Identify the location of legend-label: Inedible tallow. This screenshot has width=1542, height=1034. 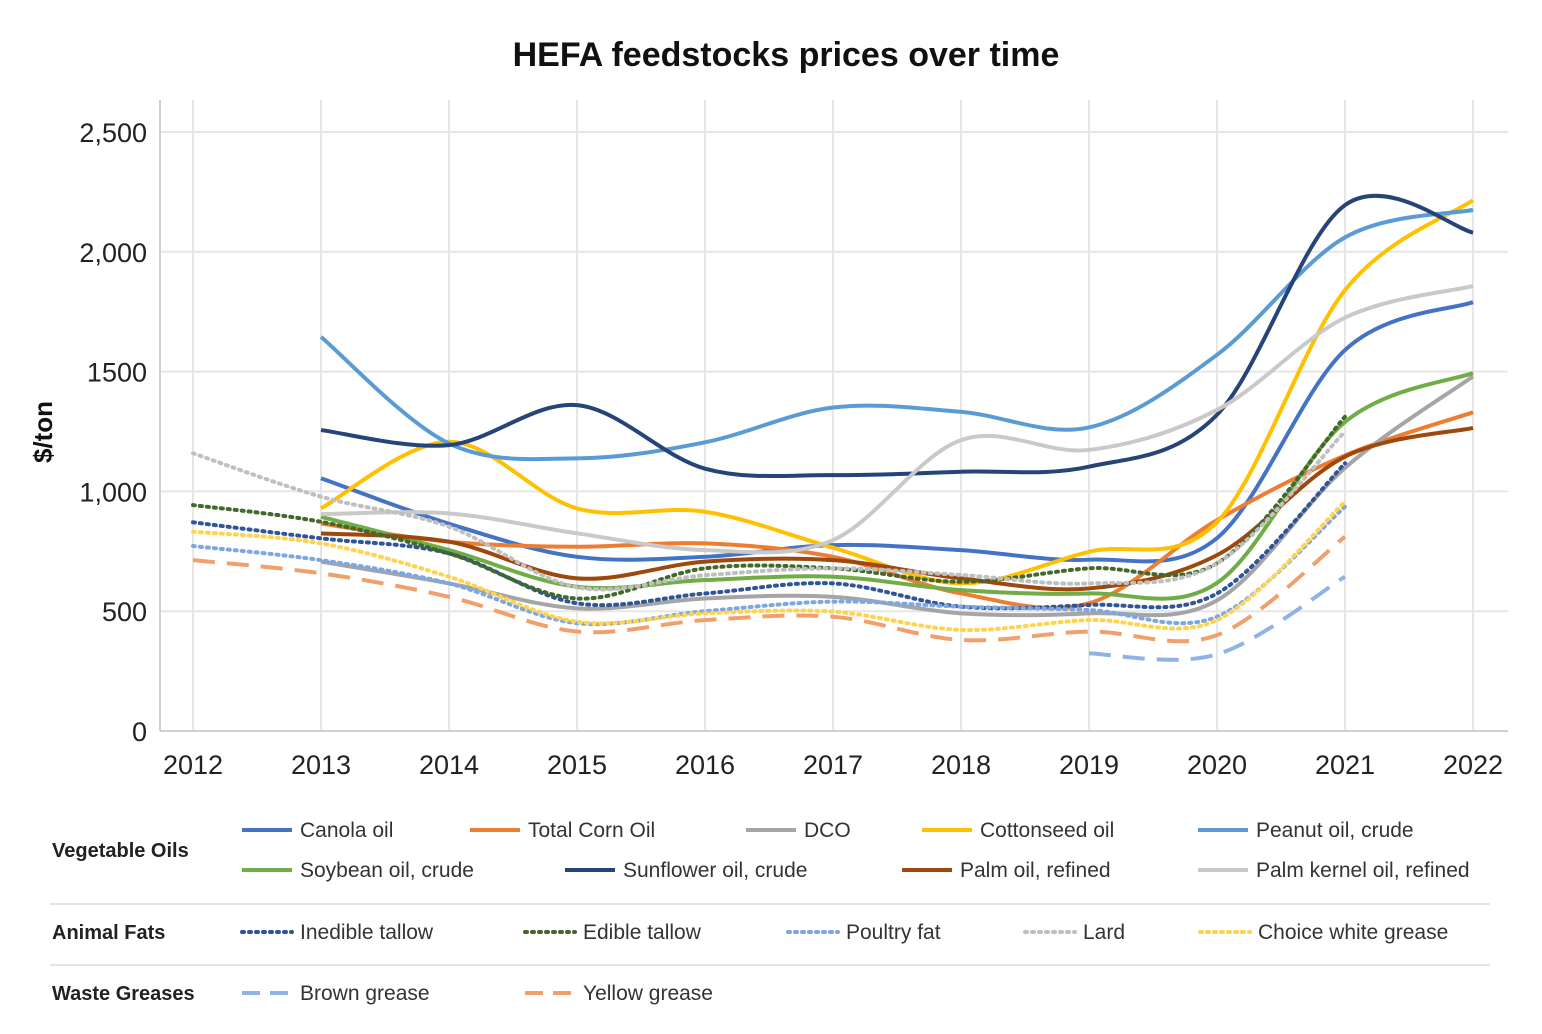
(367, 932).